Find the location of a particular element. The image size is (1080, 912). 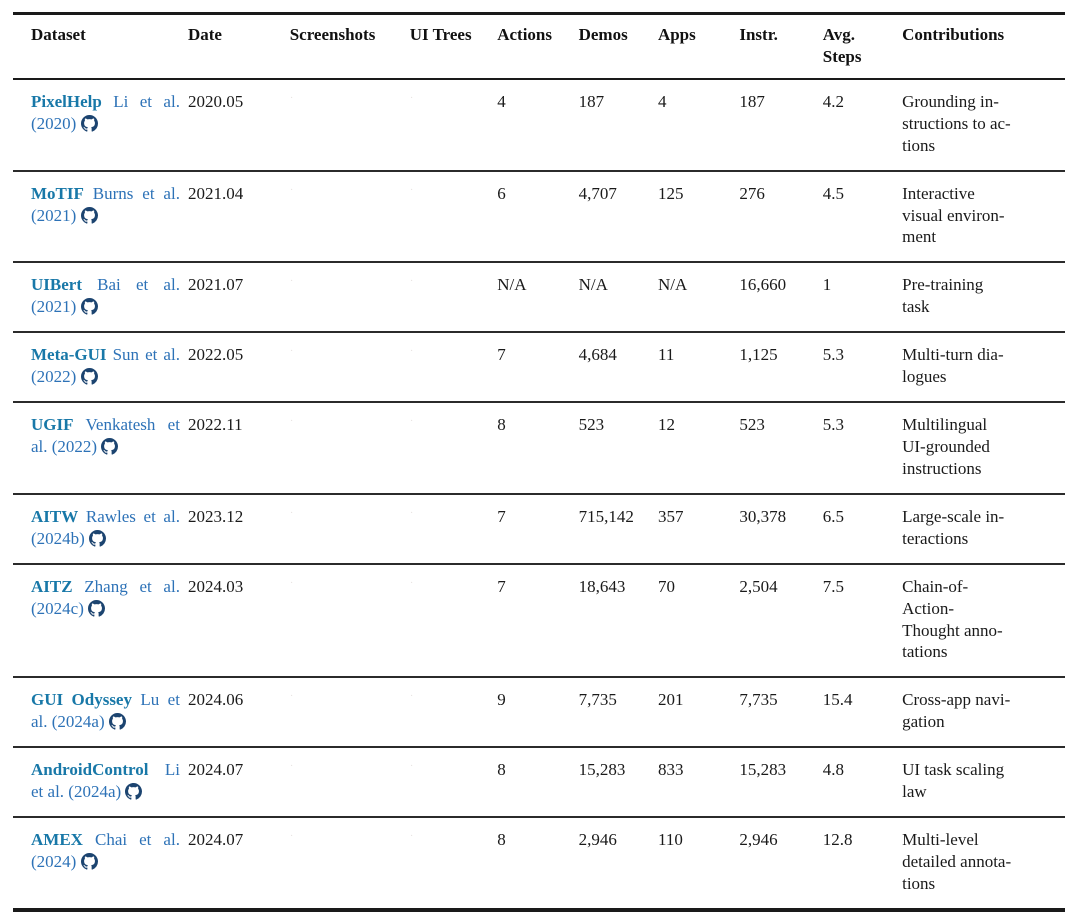

instr-cell: 2,504 is located at coordinates (779, 620).